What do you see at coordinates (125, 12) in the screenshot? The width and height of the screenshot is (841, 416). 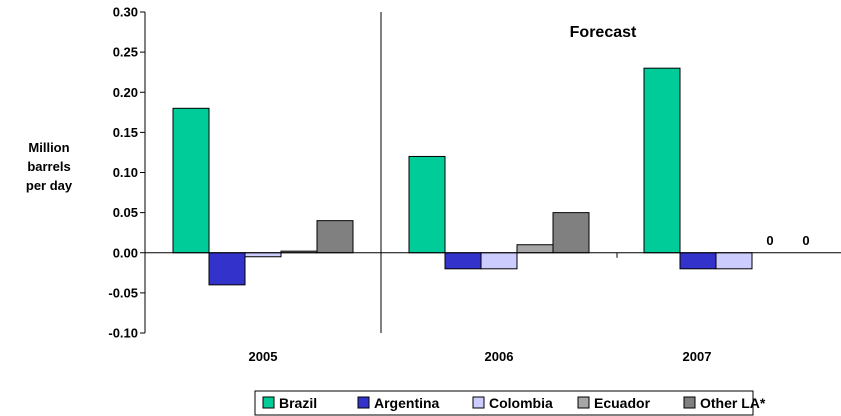 I see `y-tick-label: 0.30` at bounding box center [125, 12].